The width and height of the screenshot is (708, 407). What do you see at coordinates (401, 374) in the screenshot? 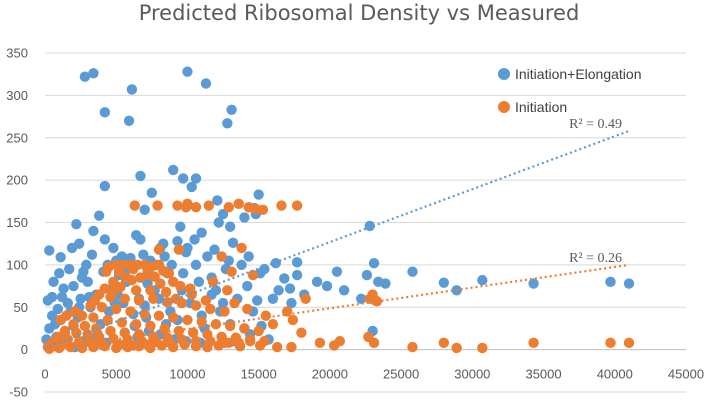
I see `x-tick-label: 25000` at bounding box center [401, 374].